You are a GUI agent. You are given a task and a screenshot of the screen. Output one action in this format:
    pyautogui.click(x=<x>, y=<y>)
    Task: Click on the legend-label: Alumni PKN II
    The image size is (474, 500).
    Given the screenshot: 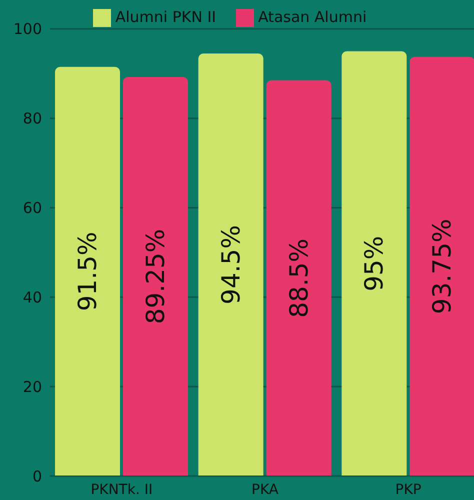 What is the action you would take?
    pyautogui.click(x=165, y=17)
    